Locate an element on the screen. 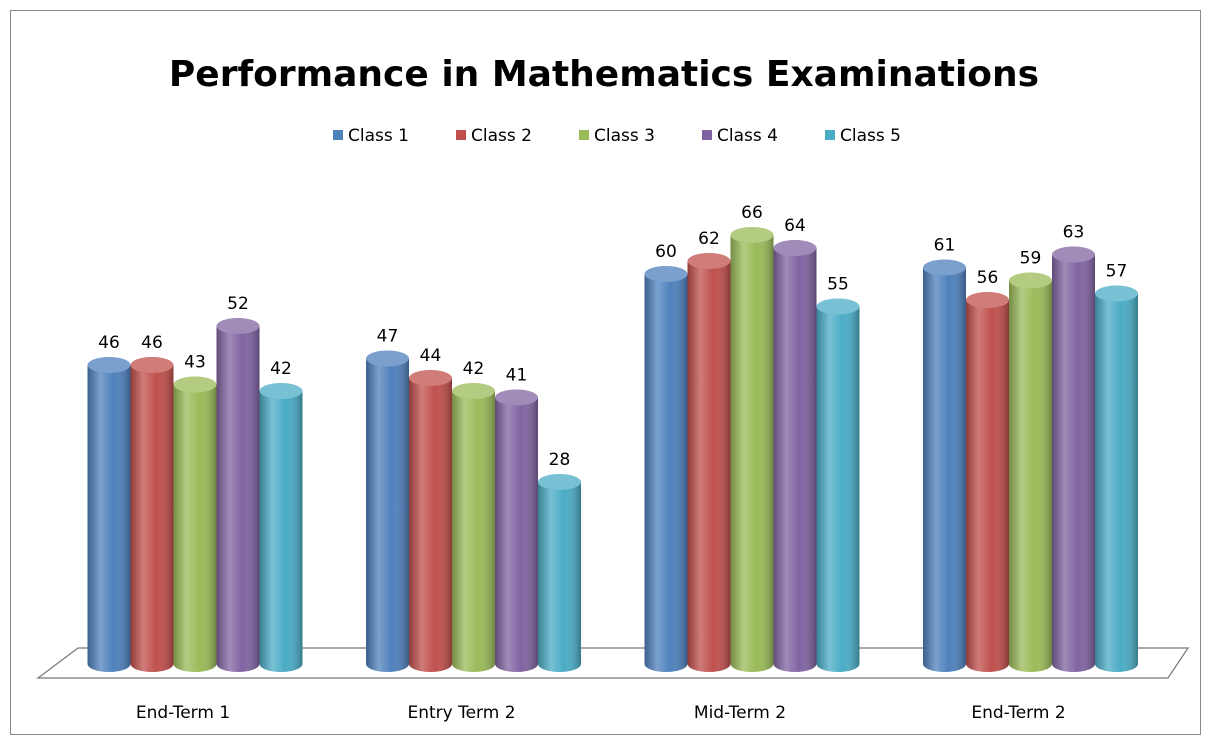 The height and width of the screenshot is (742, 1208). data-label: 43 is located at coordinates (195, 363).